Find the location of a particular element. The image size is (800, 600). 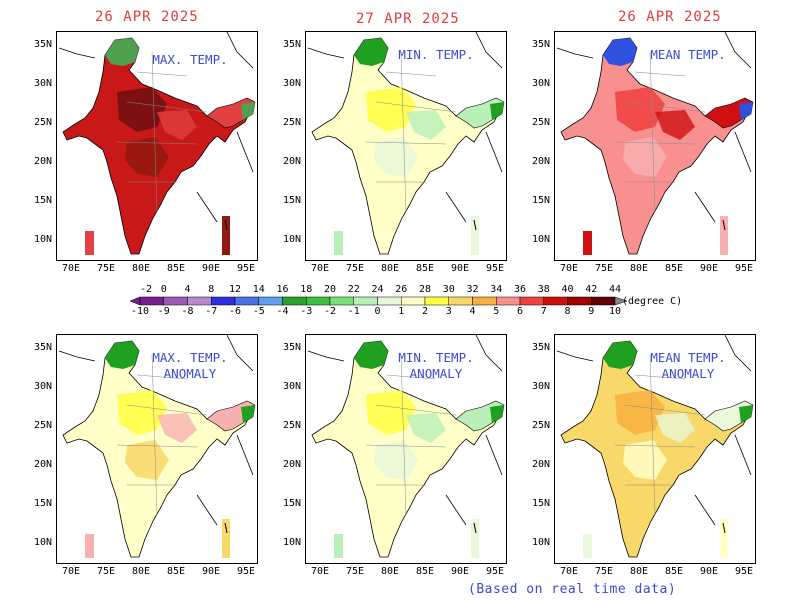

colorbar-top-label: 44 is located at coordinates (615, 289).